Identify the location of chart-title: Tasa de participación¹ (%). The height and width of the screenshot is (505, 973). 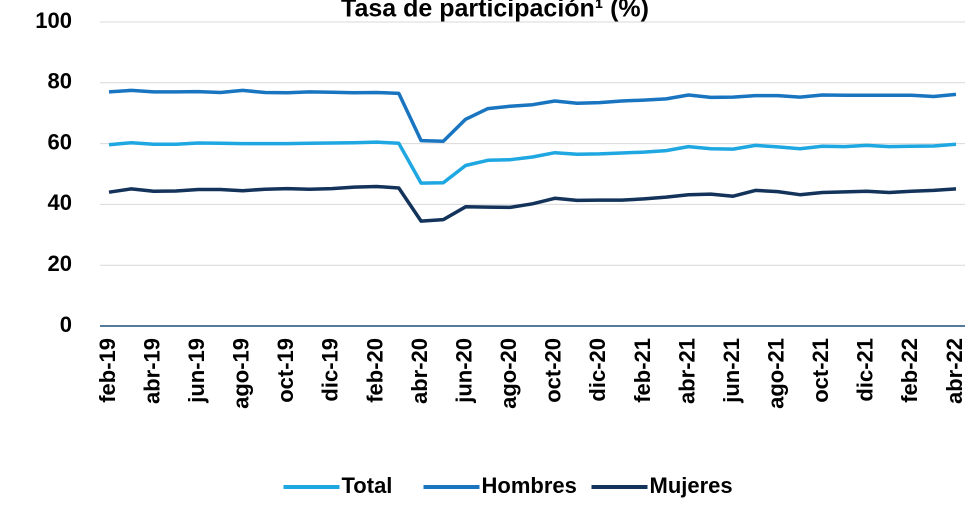
(495, 11).